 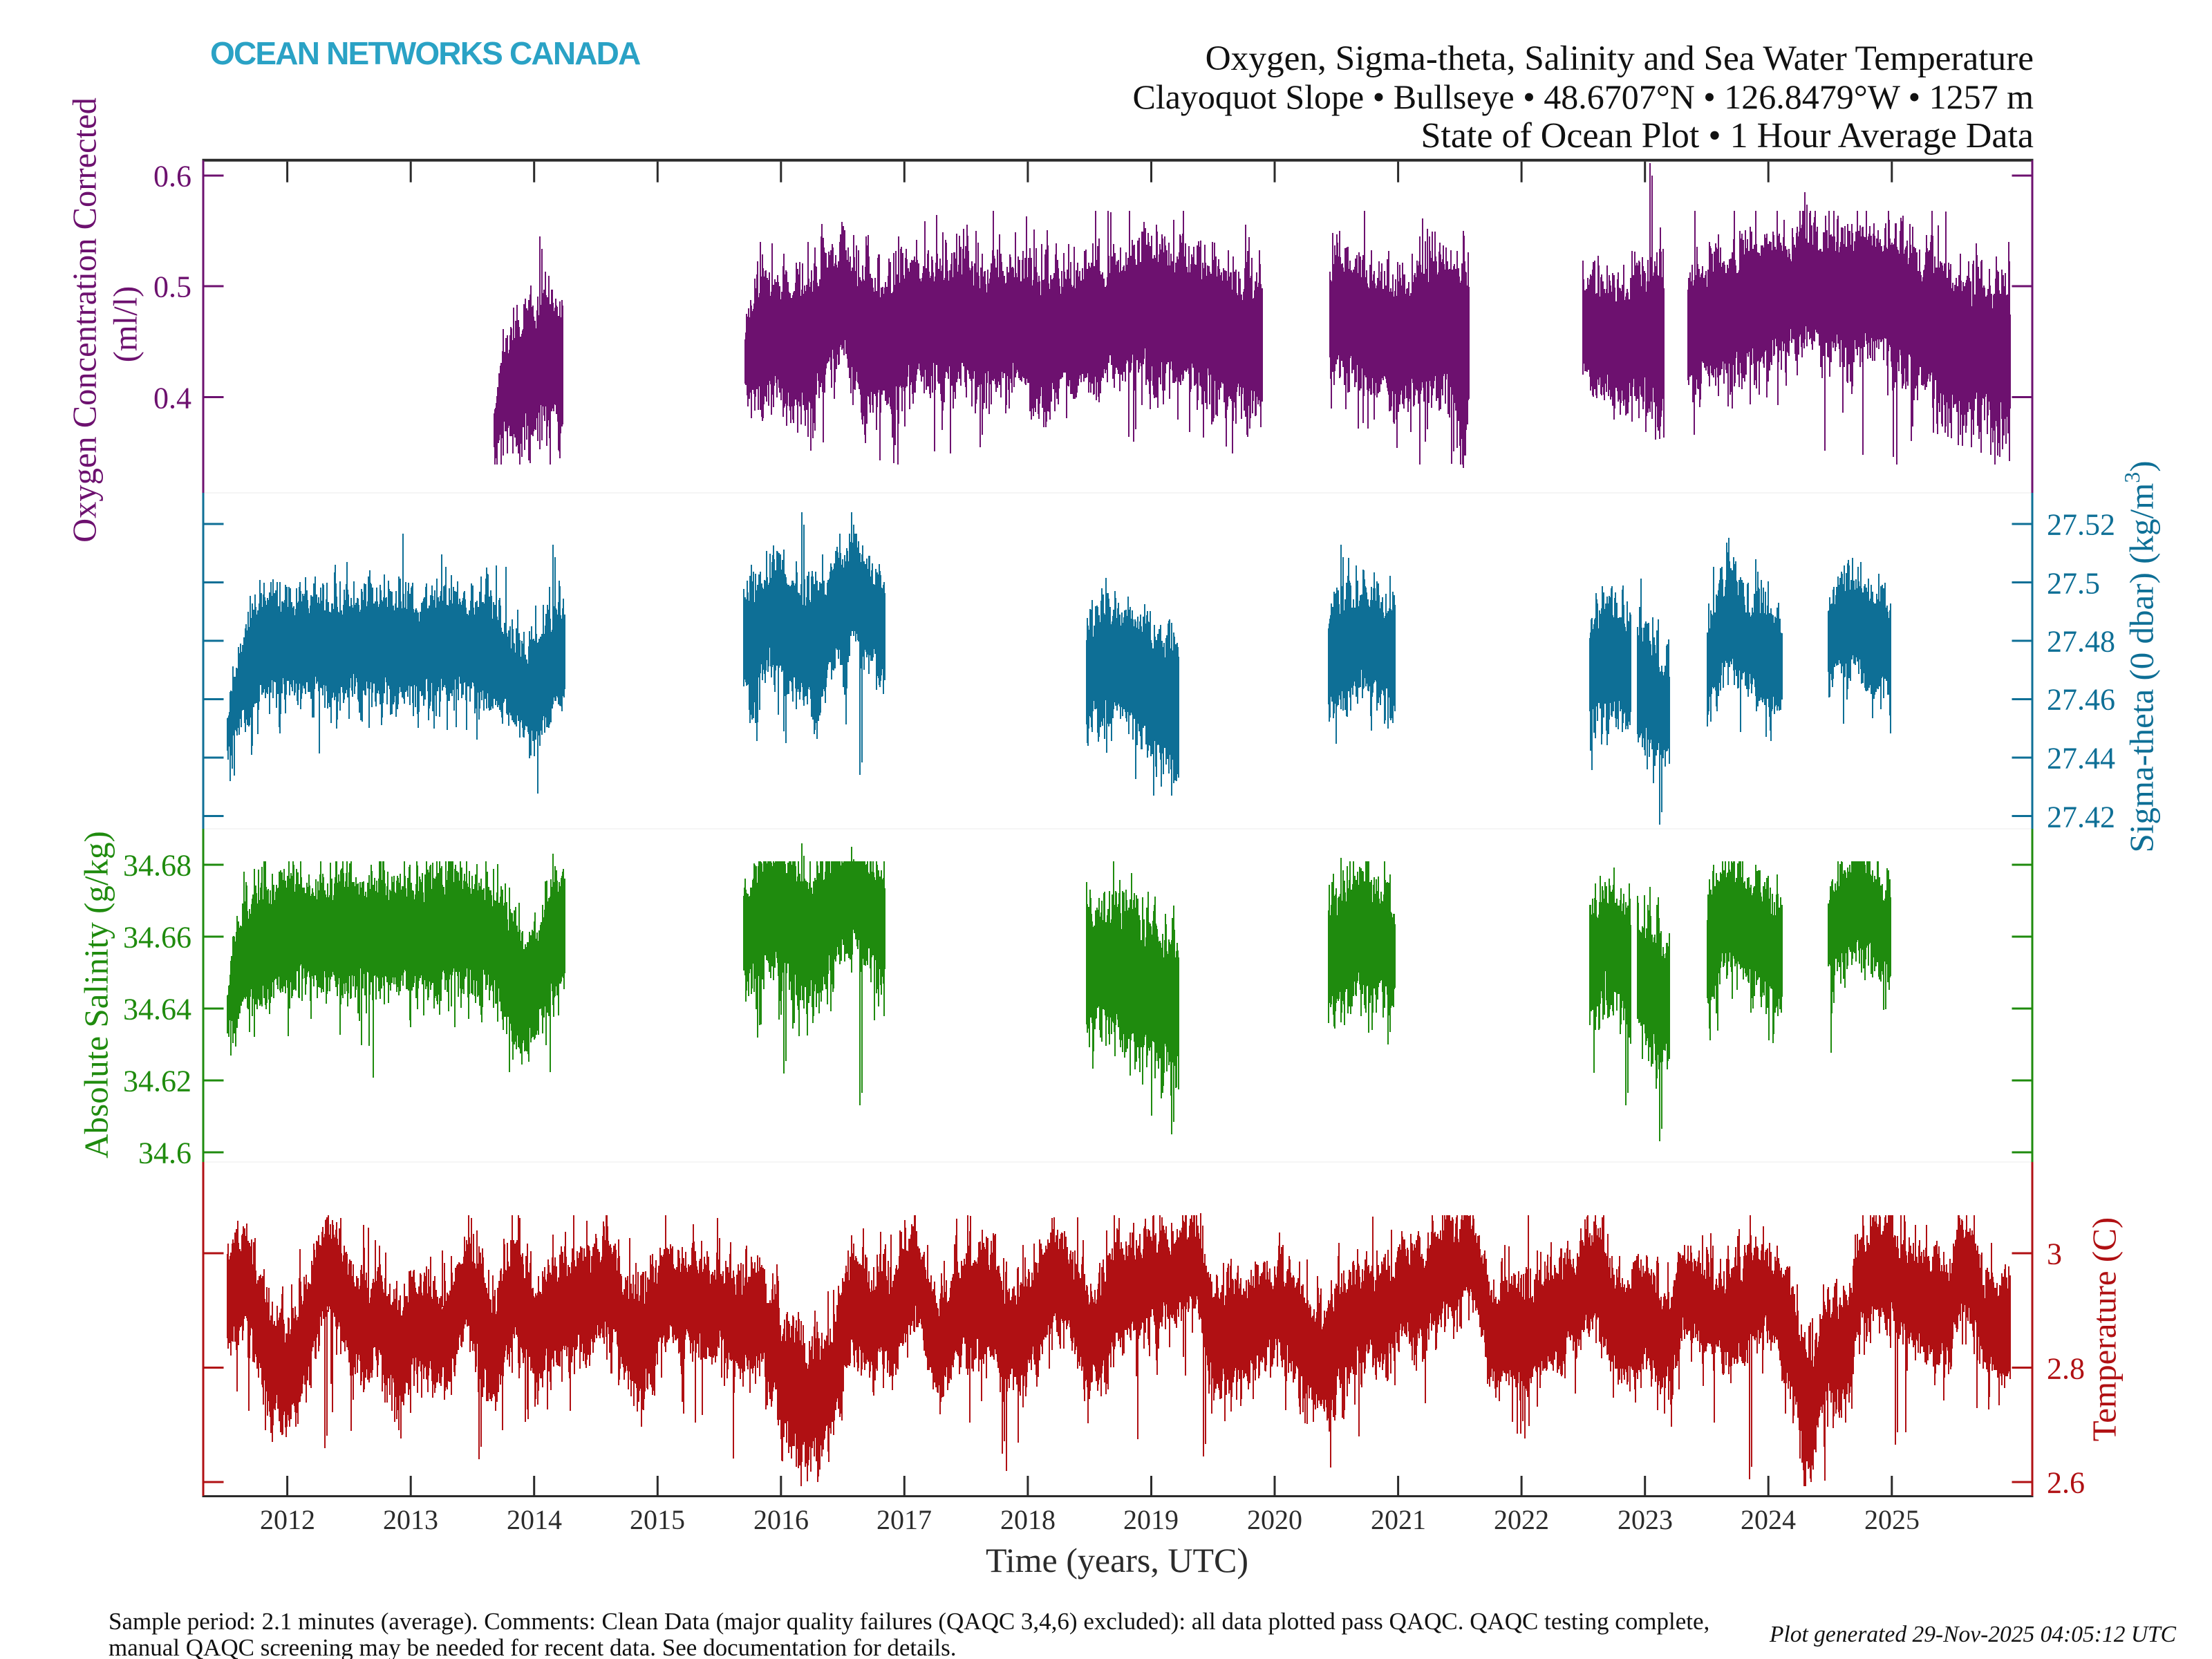 What do you see at coordinates (2140, 656) in the screenshot?
I see `svg-text: Sigma-theta (0 dbar) (kg/m3)` at bounding box center [2140, 656].